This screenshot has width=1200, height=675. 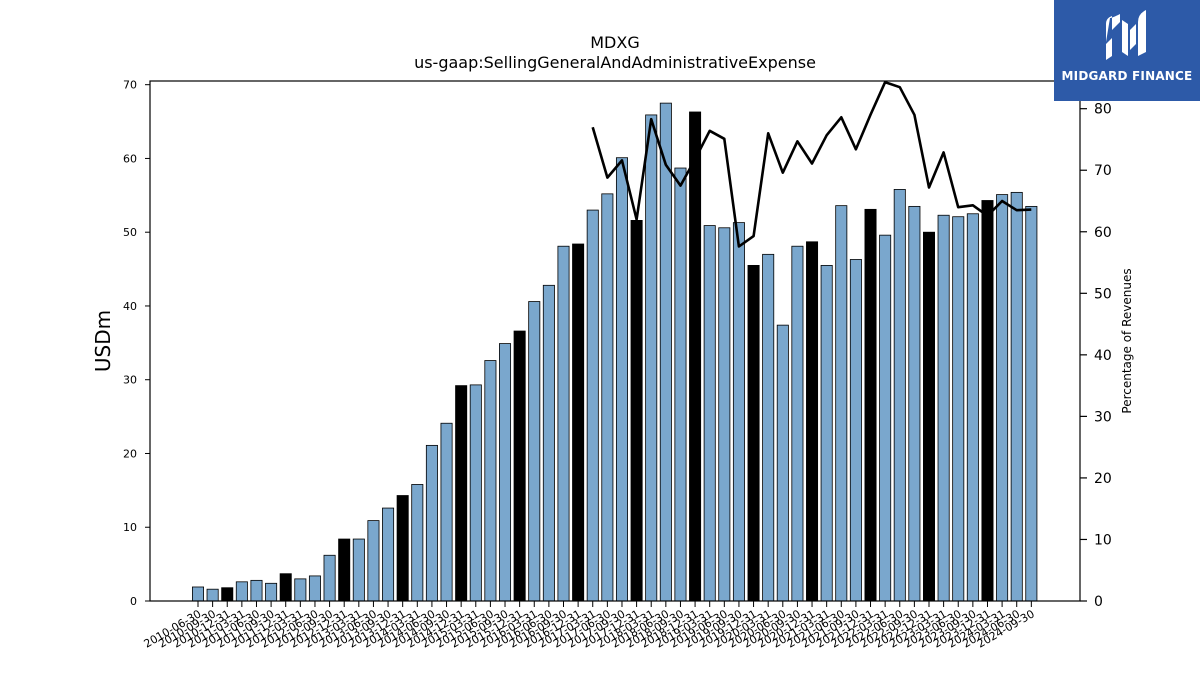 What do you see at coordinates (130, 453) in the screenshot?
I see `y-tick-label: 20` at bounding box center [130, 453].